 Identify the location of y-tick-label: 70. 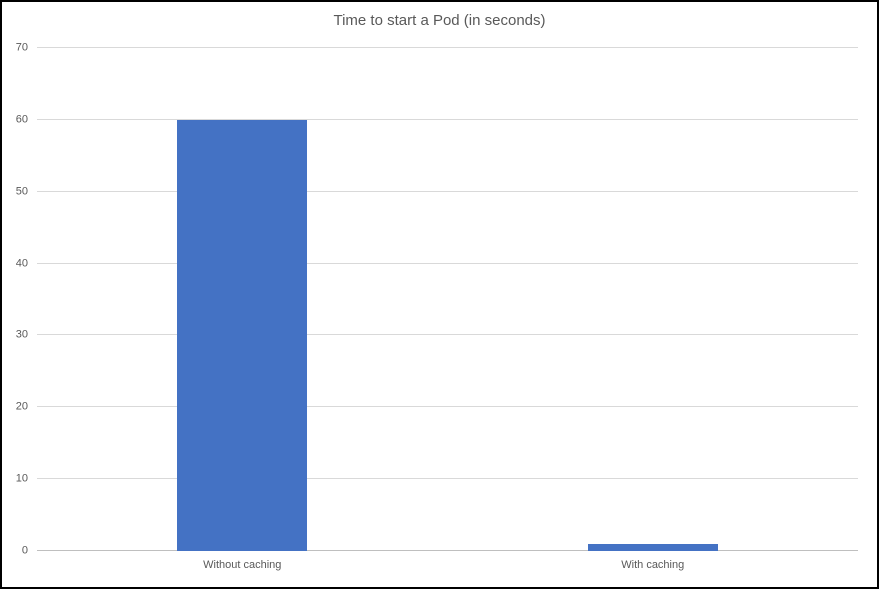
(21, 47).